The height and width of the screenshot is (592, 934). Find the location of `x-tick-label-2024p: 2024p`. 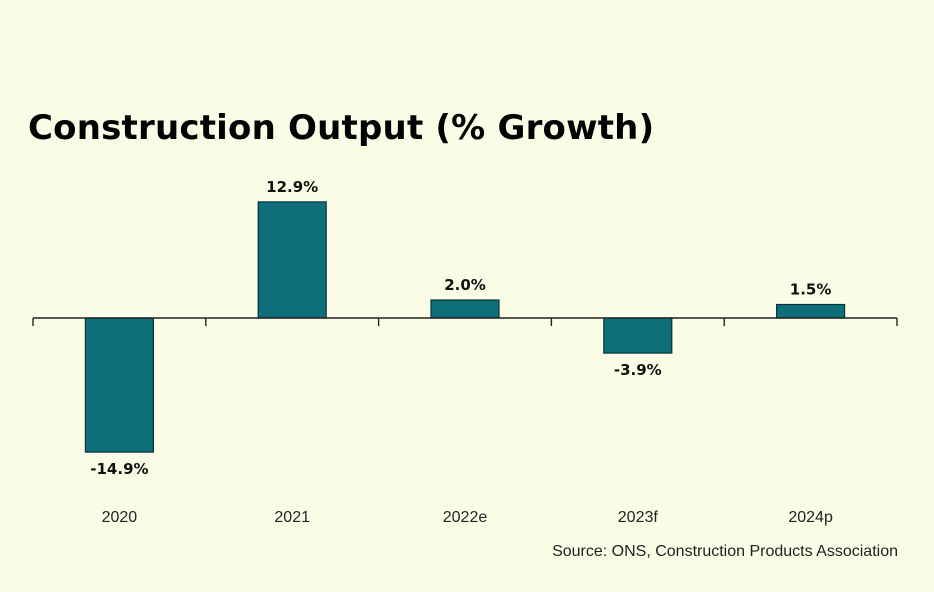

x-tick-label-2024p: 2024p is located at coordinates (810, 517).